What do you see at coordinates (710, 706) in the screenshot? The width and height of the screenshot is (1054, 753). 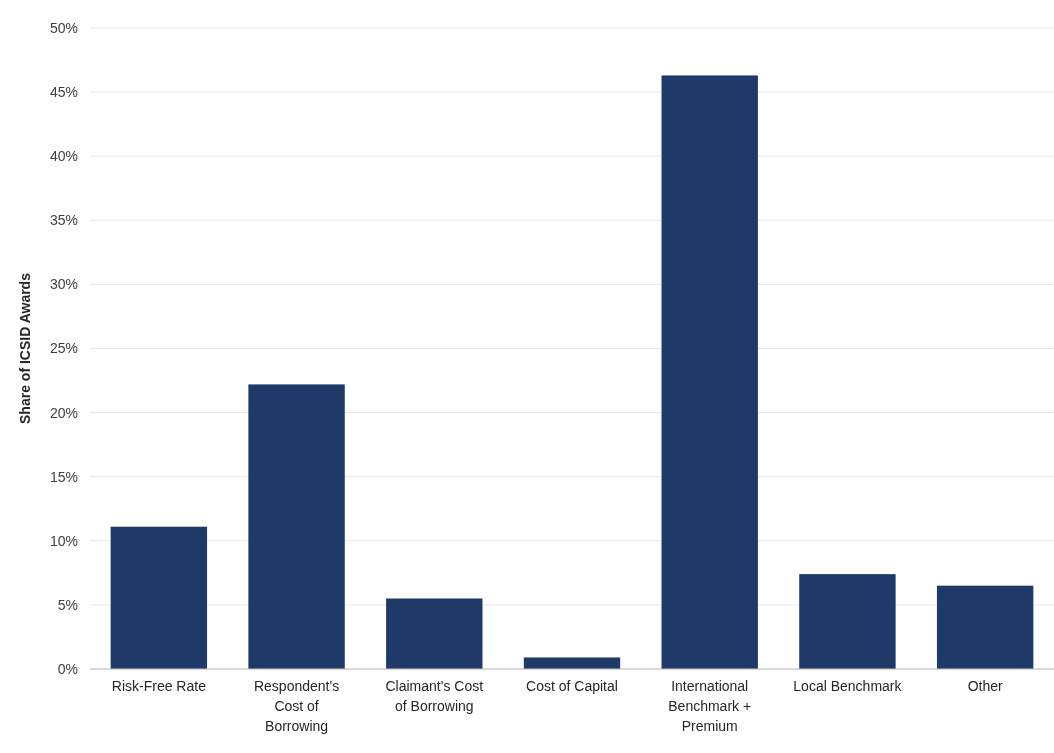 I see `x-tick-label: International Benchmark + Premium` at bounding box center [710, 706].